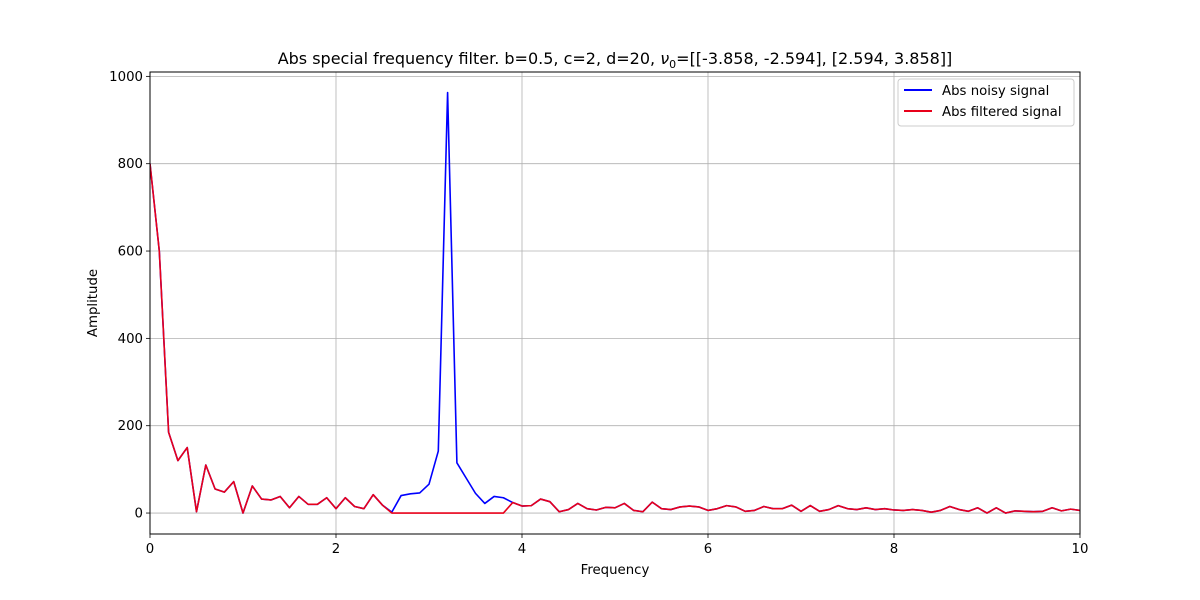 The height and width of the screenshot is (600, 1200). I want to click on y-tick-label: 0, so click(139, 514).